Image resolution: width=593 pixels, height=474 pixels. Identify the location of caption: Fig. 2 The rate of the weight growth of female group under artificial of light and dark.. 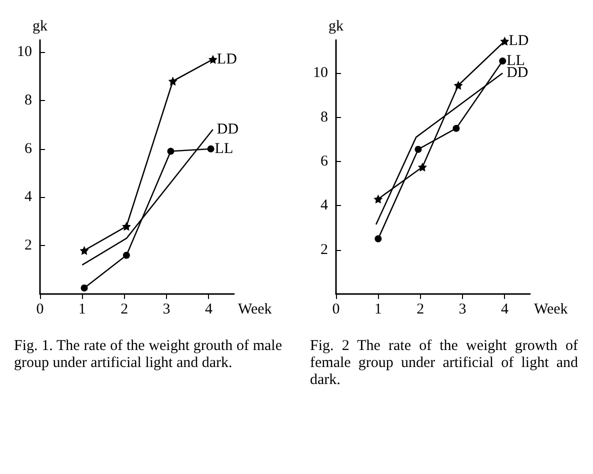
(444, 363).